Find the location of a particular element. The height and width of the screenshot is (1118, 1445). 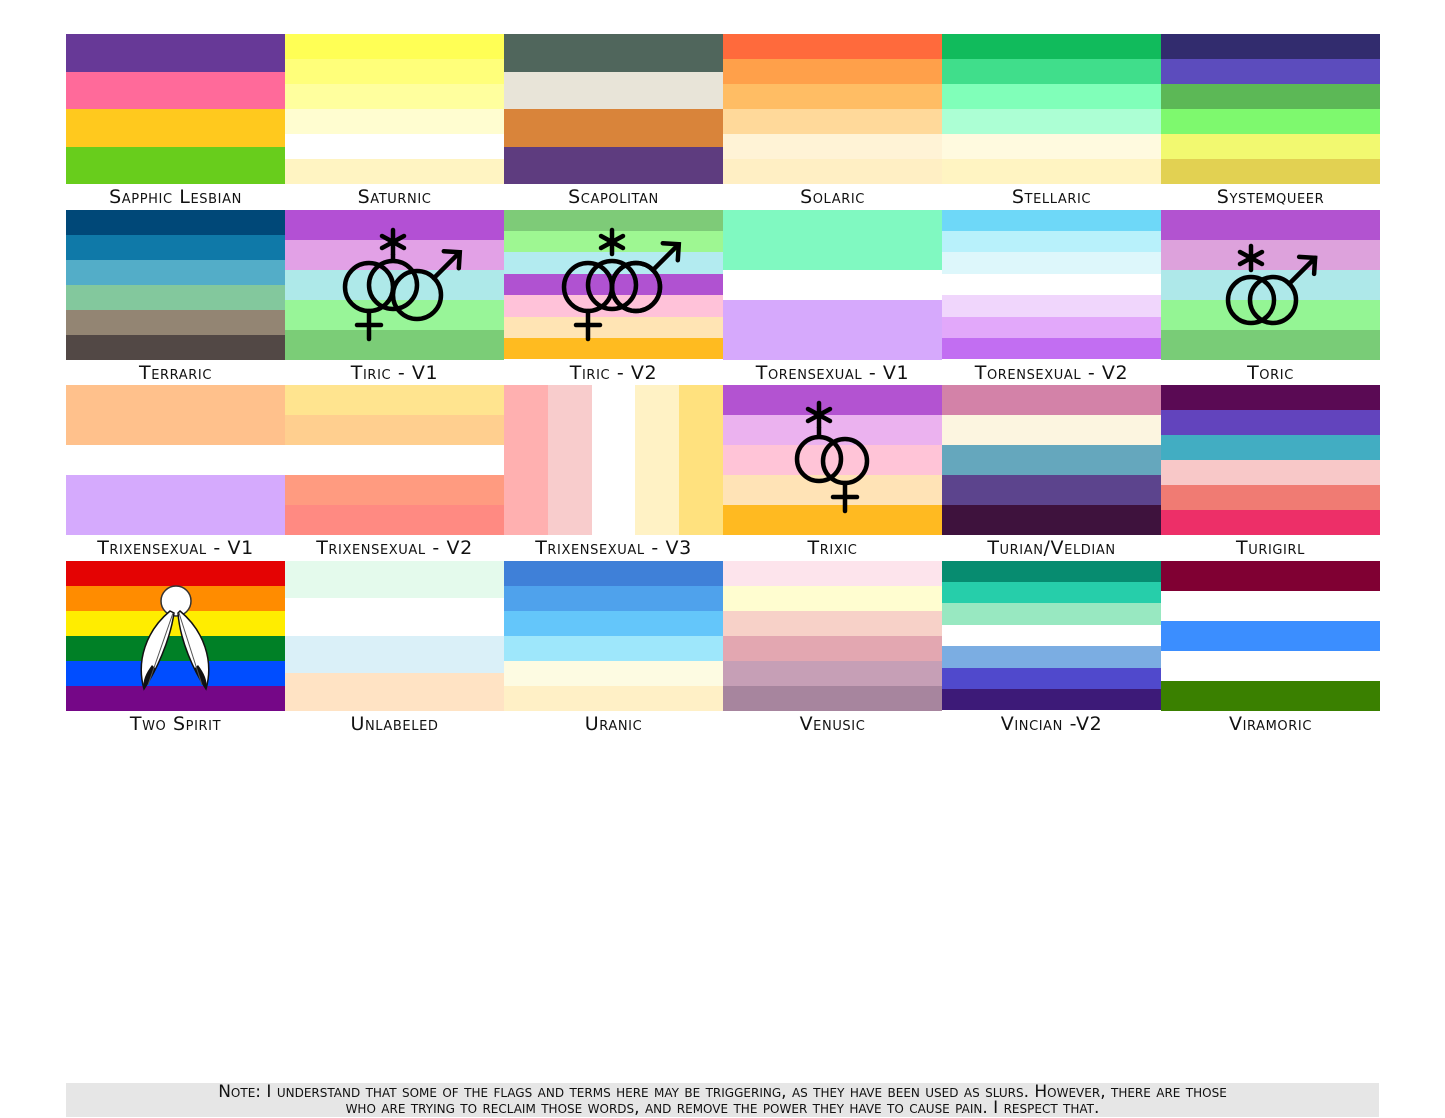

flag-card: Venusic is located at coordinates (832, 648).